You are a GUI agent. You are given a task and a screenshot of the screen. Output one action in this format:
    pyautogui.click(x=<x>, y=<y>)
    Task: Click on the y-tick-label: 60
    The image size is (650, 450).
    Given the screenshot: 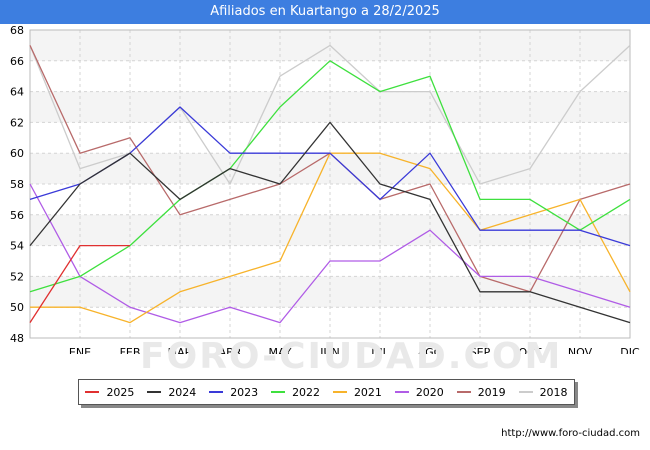 What is the action you would take?
    pyautogui.click(x=17, y=153)
    